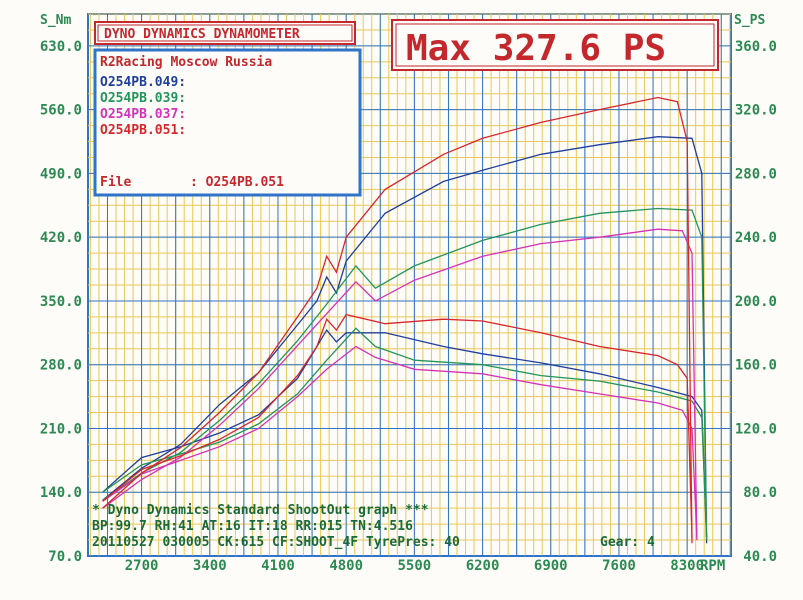 This screenshot has width=803, height=600. What do you see at coordinates (749, 20) in the screenshot?
I see `y-right-title: S_PS` at bounding box center [749, 20].